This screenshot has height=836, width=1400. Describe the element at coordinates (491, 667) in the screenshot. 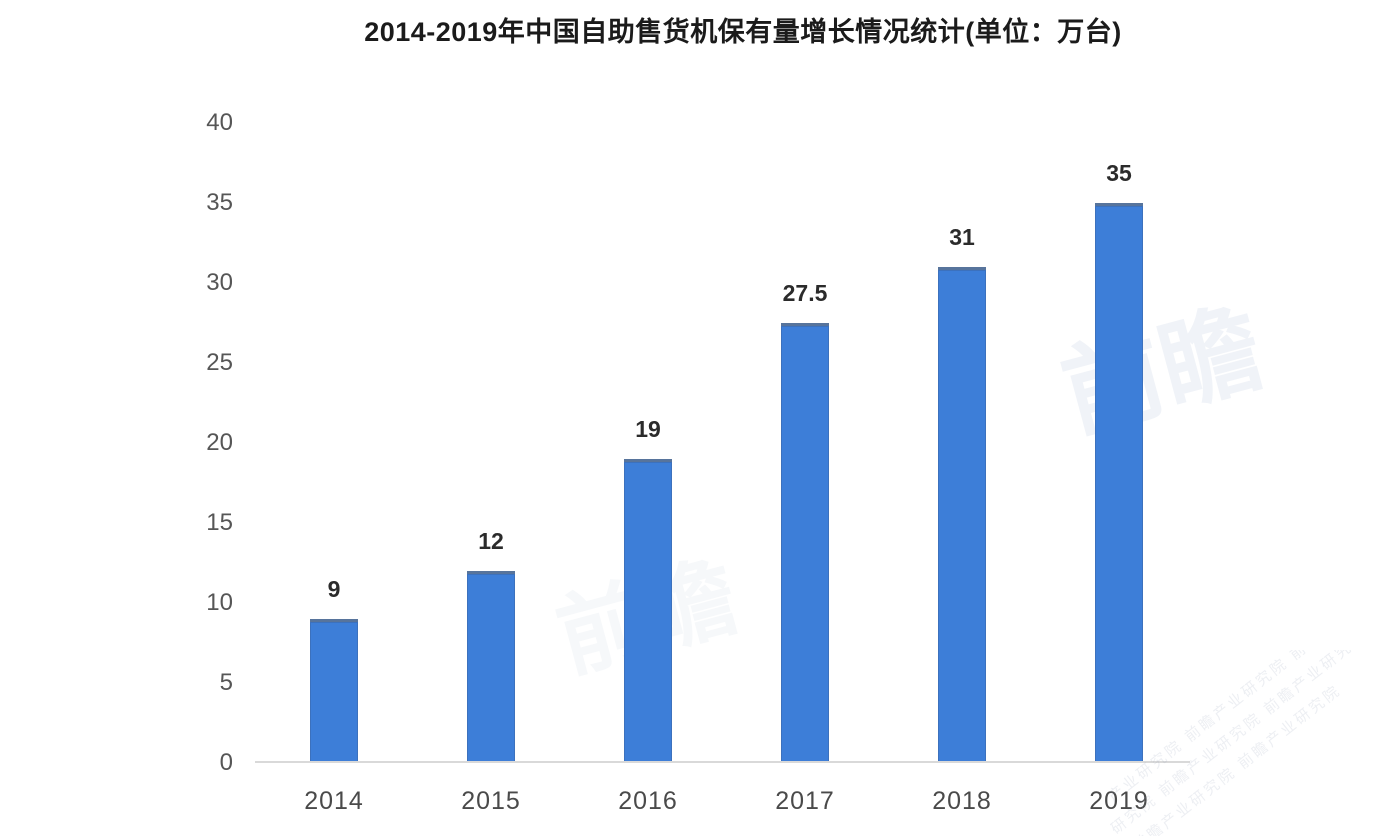

I see `bar-2015` at that location.